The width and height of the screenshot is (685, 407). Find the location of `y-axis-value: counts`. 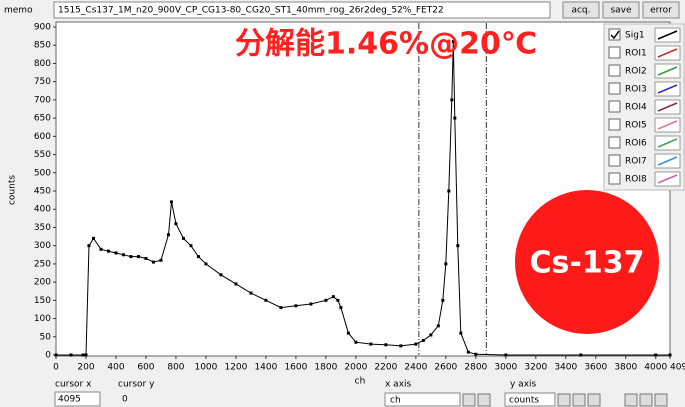

y-axis-value: counts is located at coordinates (524, 401).